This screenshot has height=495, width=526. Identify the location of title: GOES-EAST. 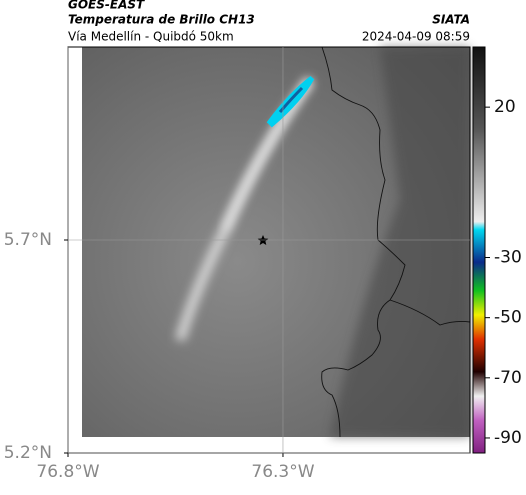
(106, 6).